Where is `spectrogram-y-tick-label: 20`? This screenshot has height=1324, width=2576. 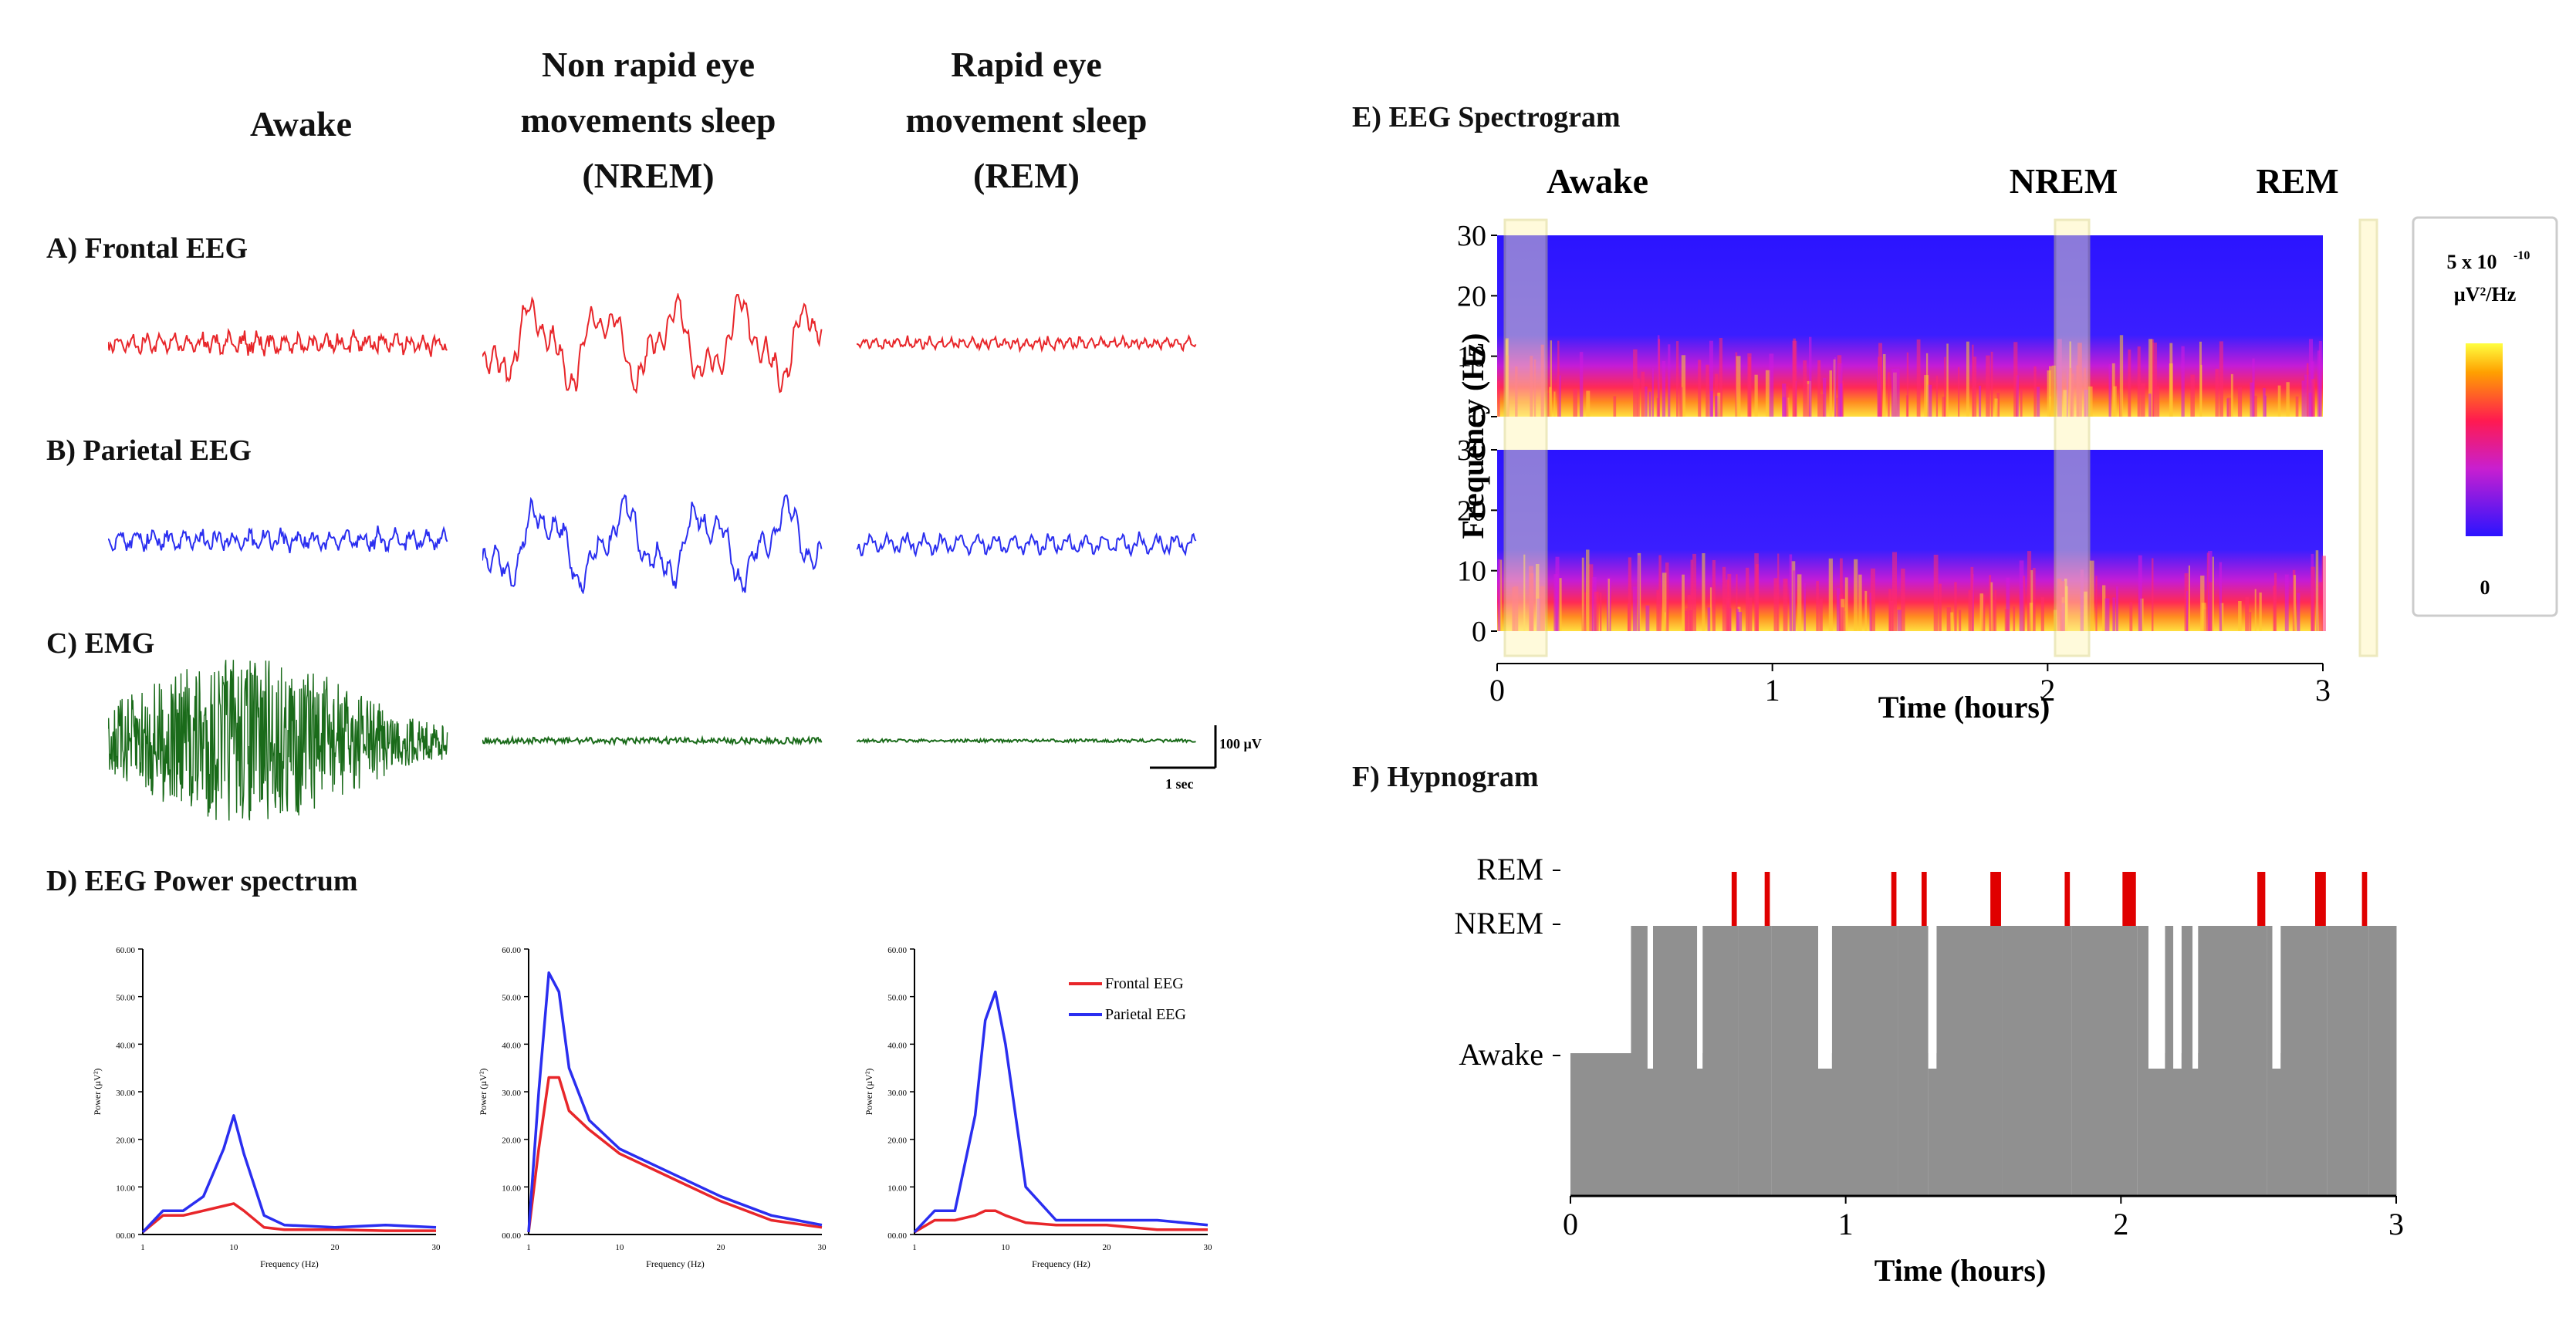 spectrogram-y-tick-label: 20 is located at coordinates (1471, 296).